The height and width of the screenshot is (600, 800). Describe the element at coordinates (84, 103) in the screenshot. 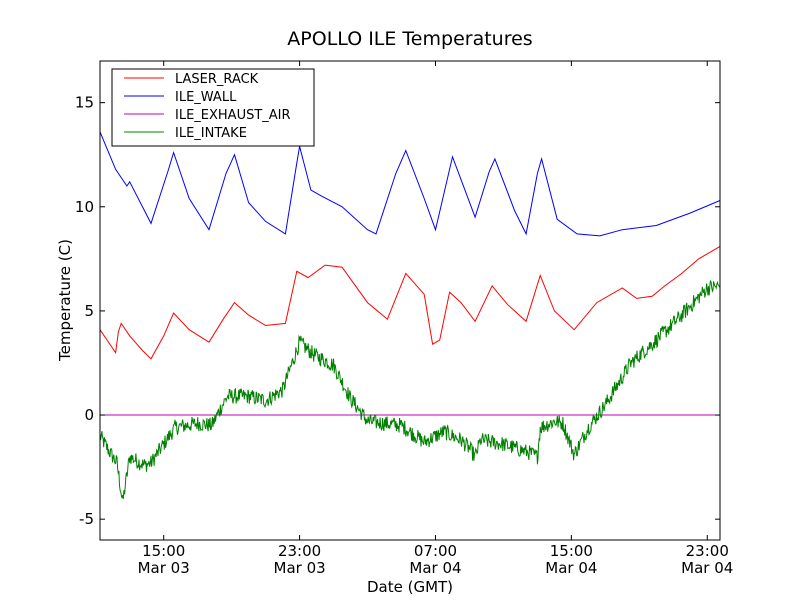

I see `y-tick-label: 15` at that location.